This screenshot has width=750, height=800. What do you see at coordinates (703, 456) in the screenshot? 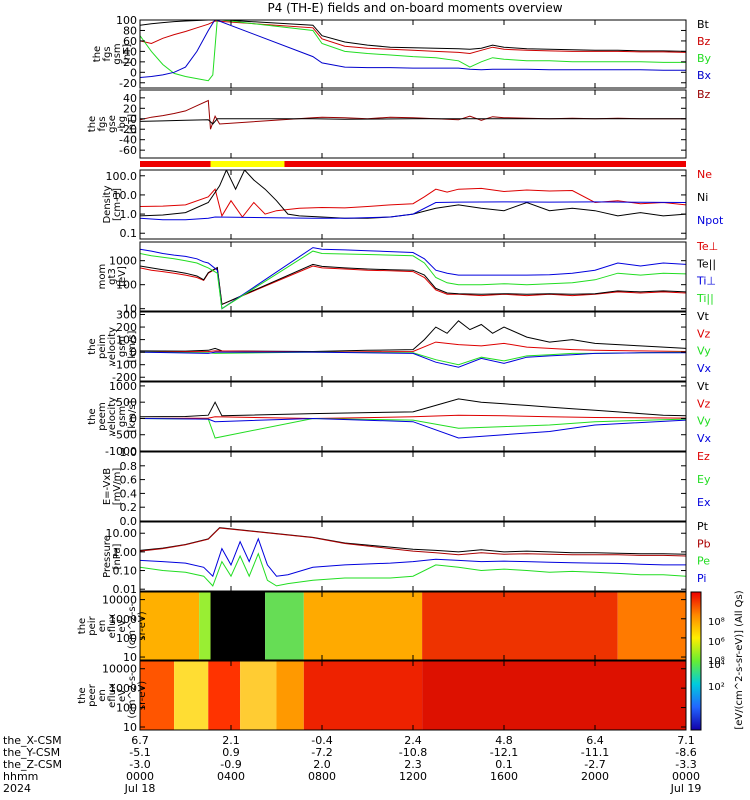
I see `legend-entry: Ez` at bounding box center [703, 456].